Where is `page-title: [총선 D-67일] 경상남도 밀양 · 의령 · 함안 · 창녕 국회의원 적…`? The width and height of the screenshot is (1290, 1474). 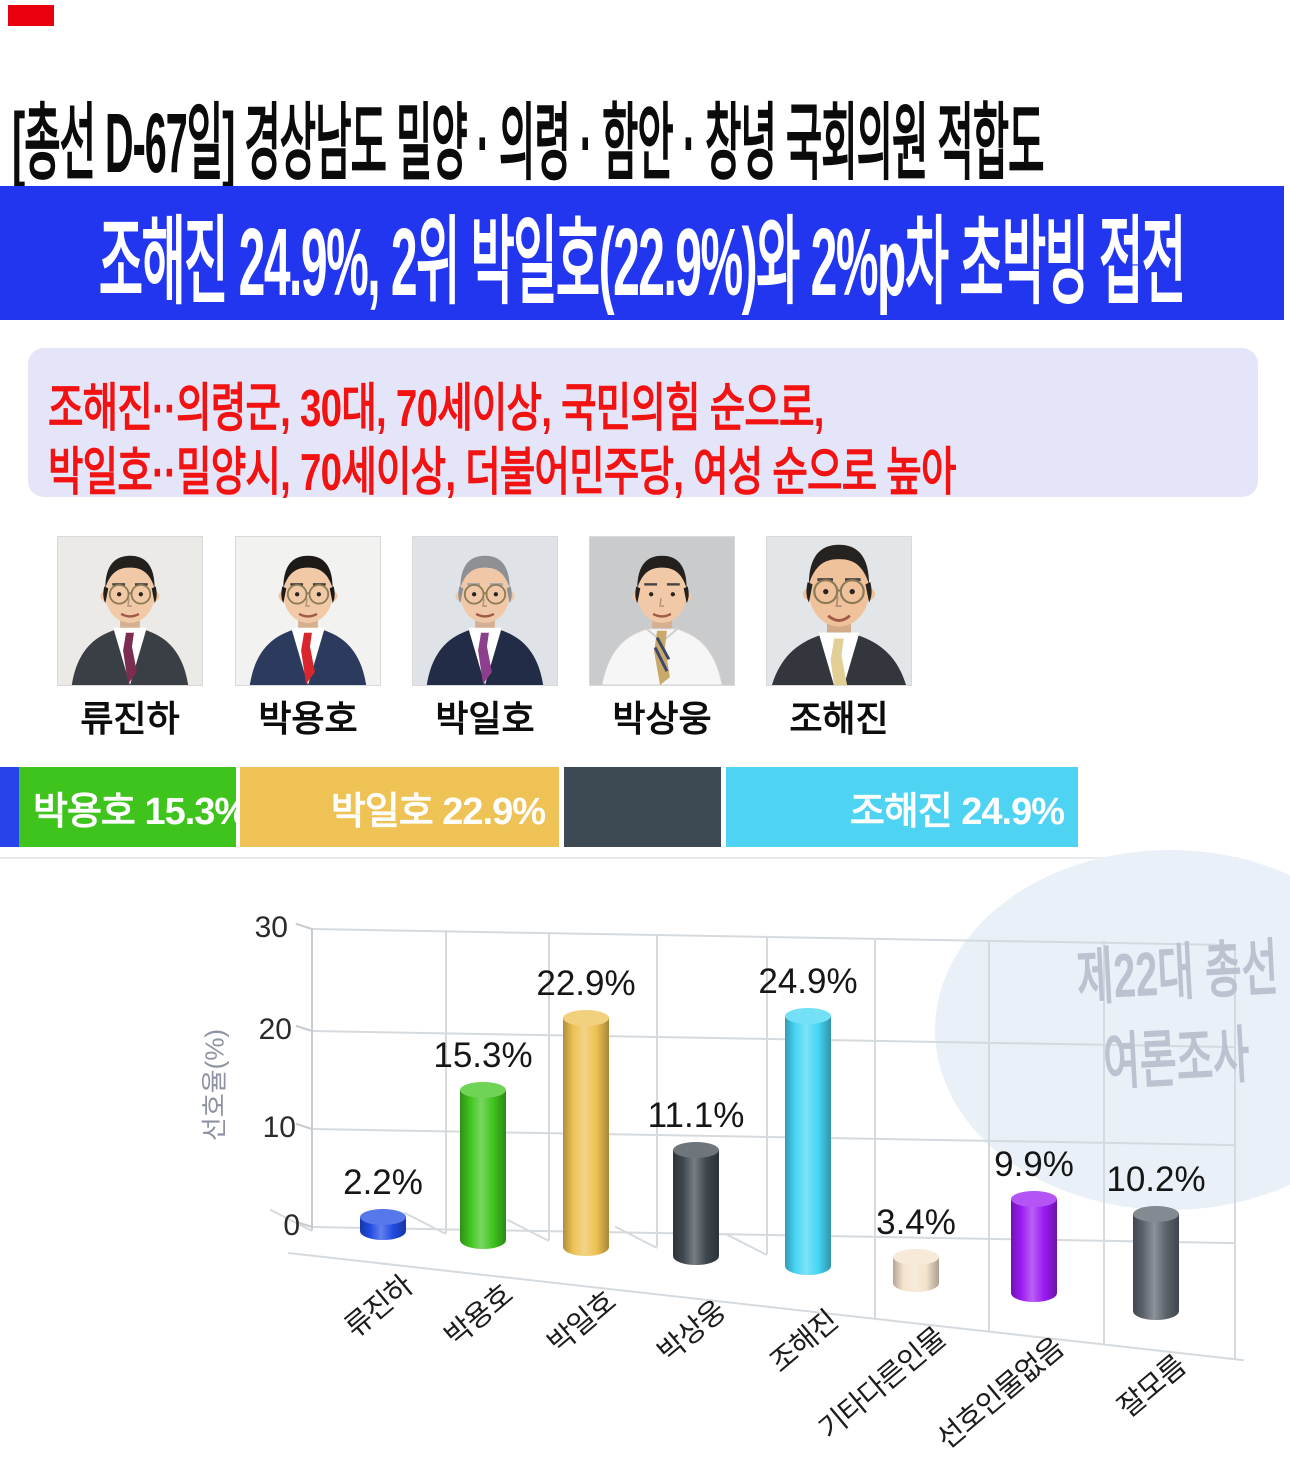 page-title: [총선 D-67일] 경상남도 밀양 · 의령 · 함안 · 창녕 국회의원 적… is located at coordinates (651, 136).